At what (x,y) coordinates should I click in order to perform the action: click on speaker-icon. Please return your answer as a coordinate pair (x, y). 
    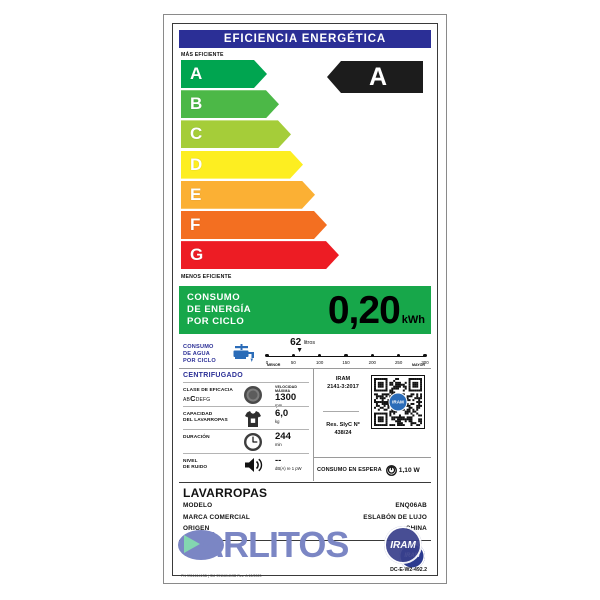
    Looking at the image, I should click on (254, 467).